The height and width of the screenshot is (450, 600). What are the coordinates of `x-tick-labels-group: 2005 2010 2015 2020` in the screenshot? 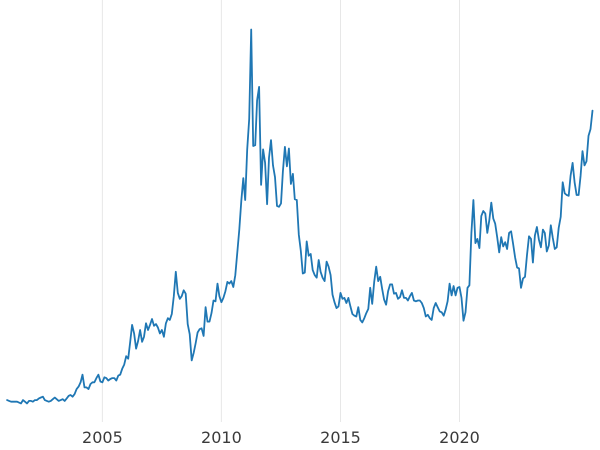 It's located at (281, 437).